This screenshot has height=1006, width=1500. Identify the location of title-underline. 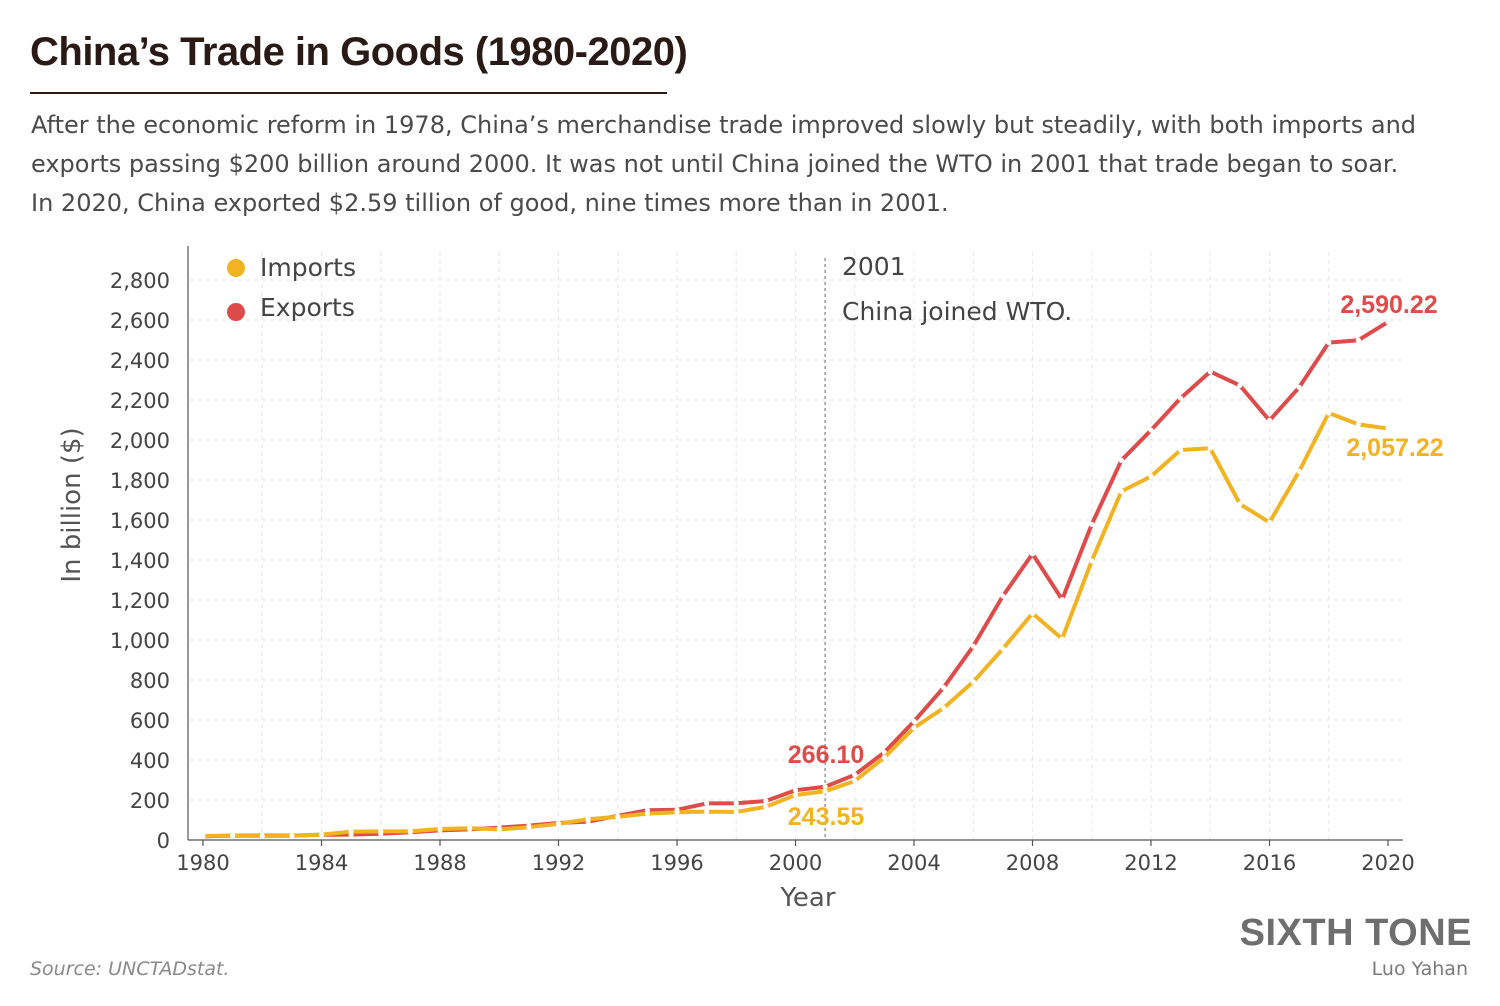
(348, 93).